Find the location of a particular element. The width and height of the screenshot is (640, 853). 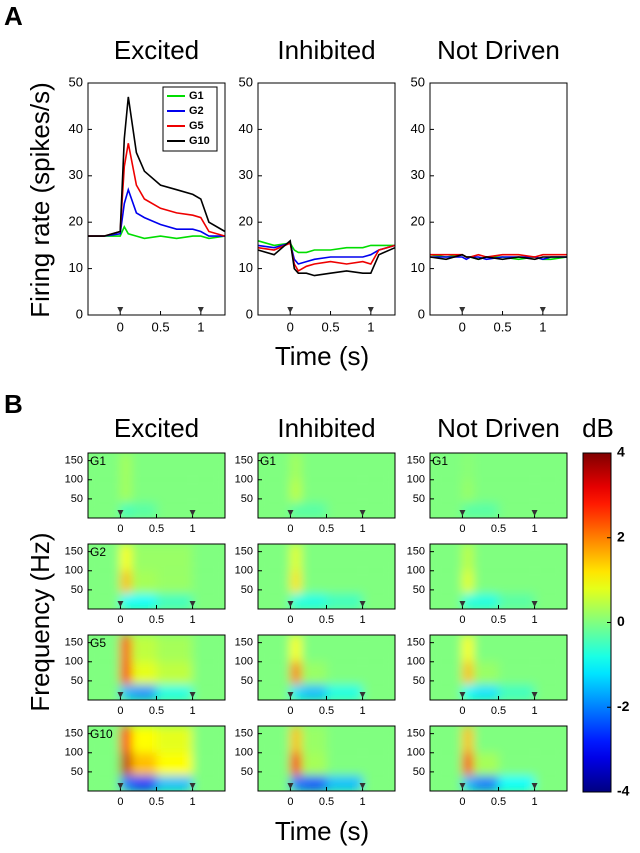

chart-title: Inhibited is located at coordinates (326, 428).